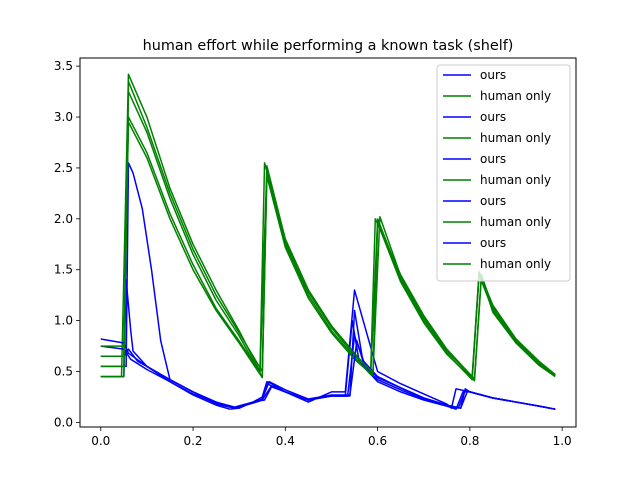 This screenshot has width=640, height=480. I want to click on x-tick-label: 0.0, so click(100, 441).